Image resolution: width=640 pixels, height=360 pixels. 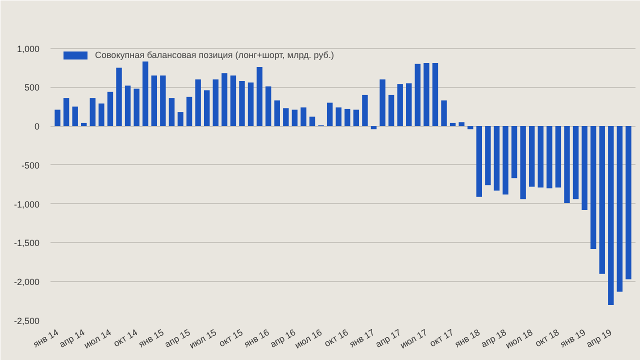 What do you see at coordinates (214, 55) in the screenshot?
I see `legend-label: Совокупная балансовая позиция (лонг+шорт, млрд. руб.)` at bounding box center [214, 55].